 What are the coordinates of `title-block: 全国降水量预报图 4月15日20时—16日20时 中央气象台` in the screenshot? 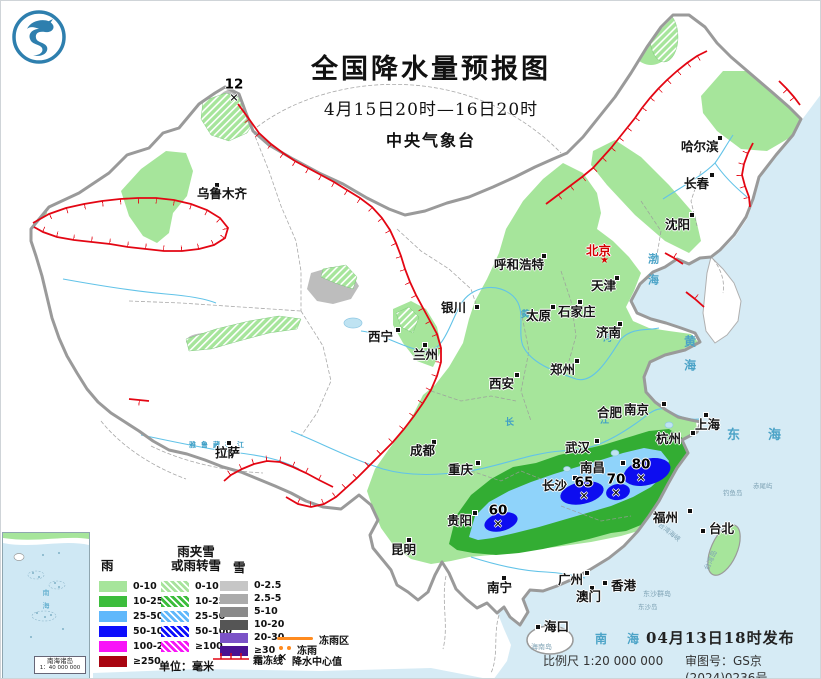 It's located at (431, 99).